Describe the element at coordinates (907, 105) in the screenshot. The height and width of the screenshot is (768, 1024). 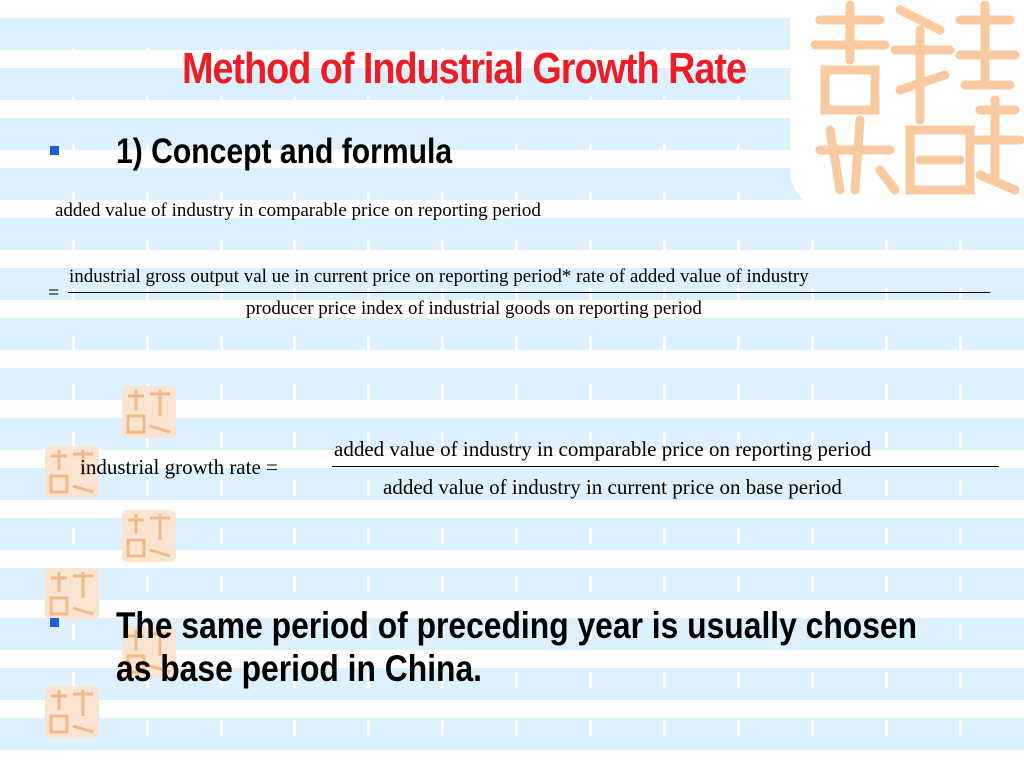
I see `seal-logo-large` at that location.